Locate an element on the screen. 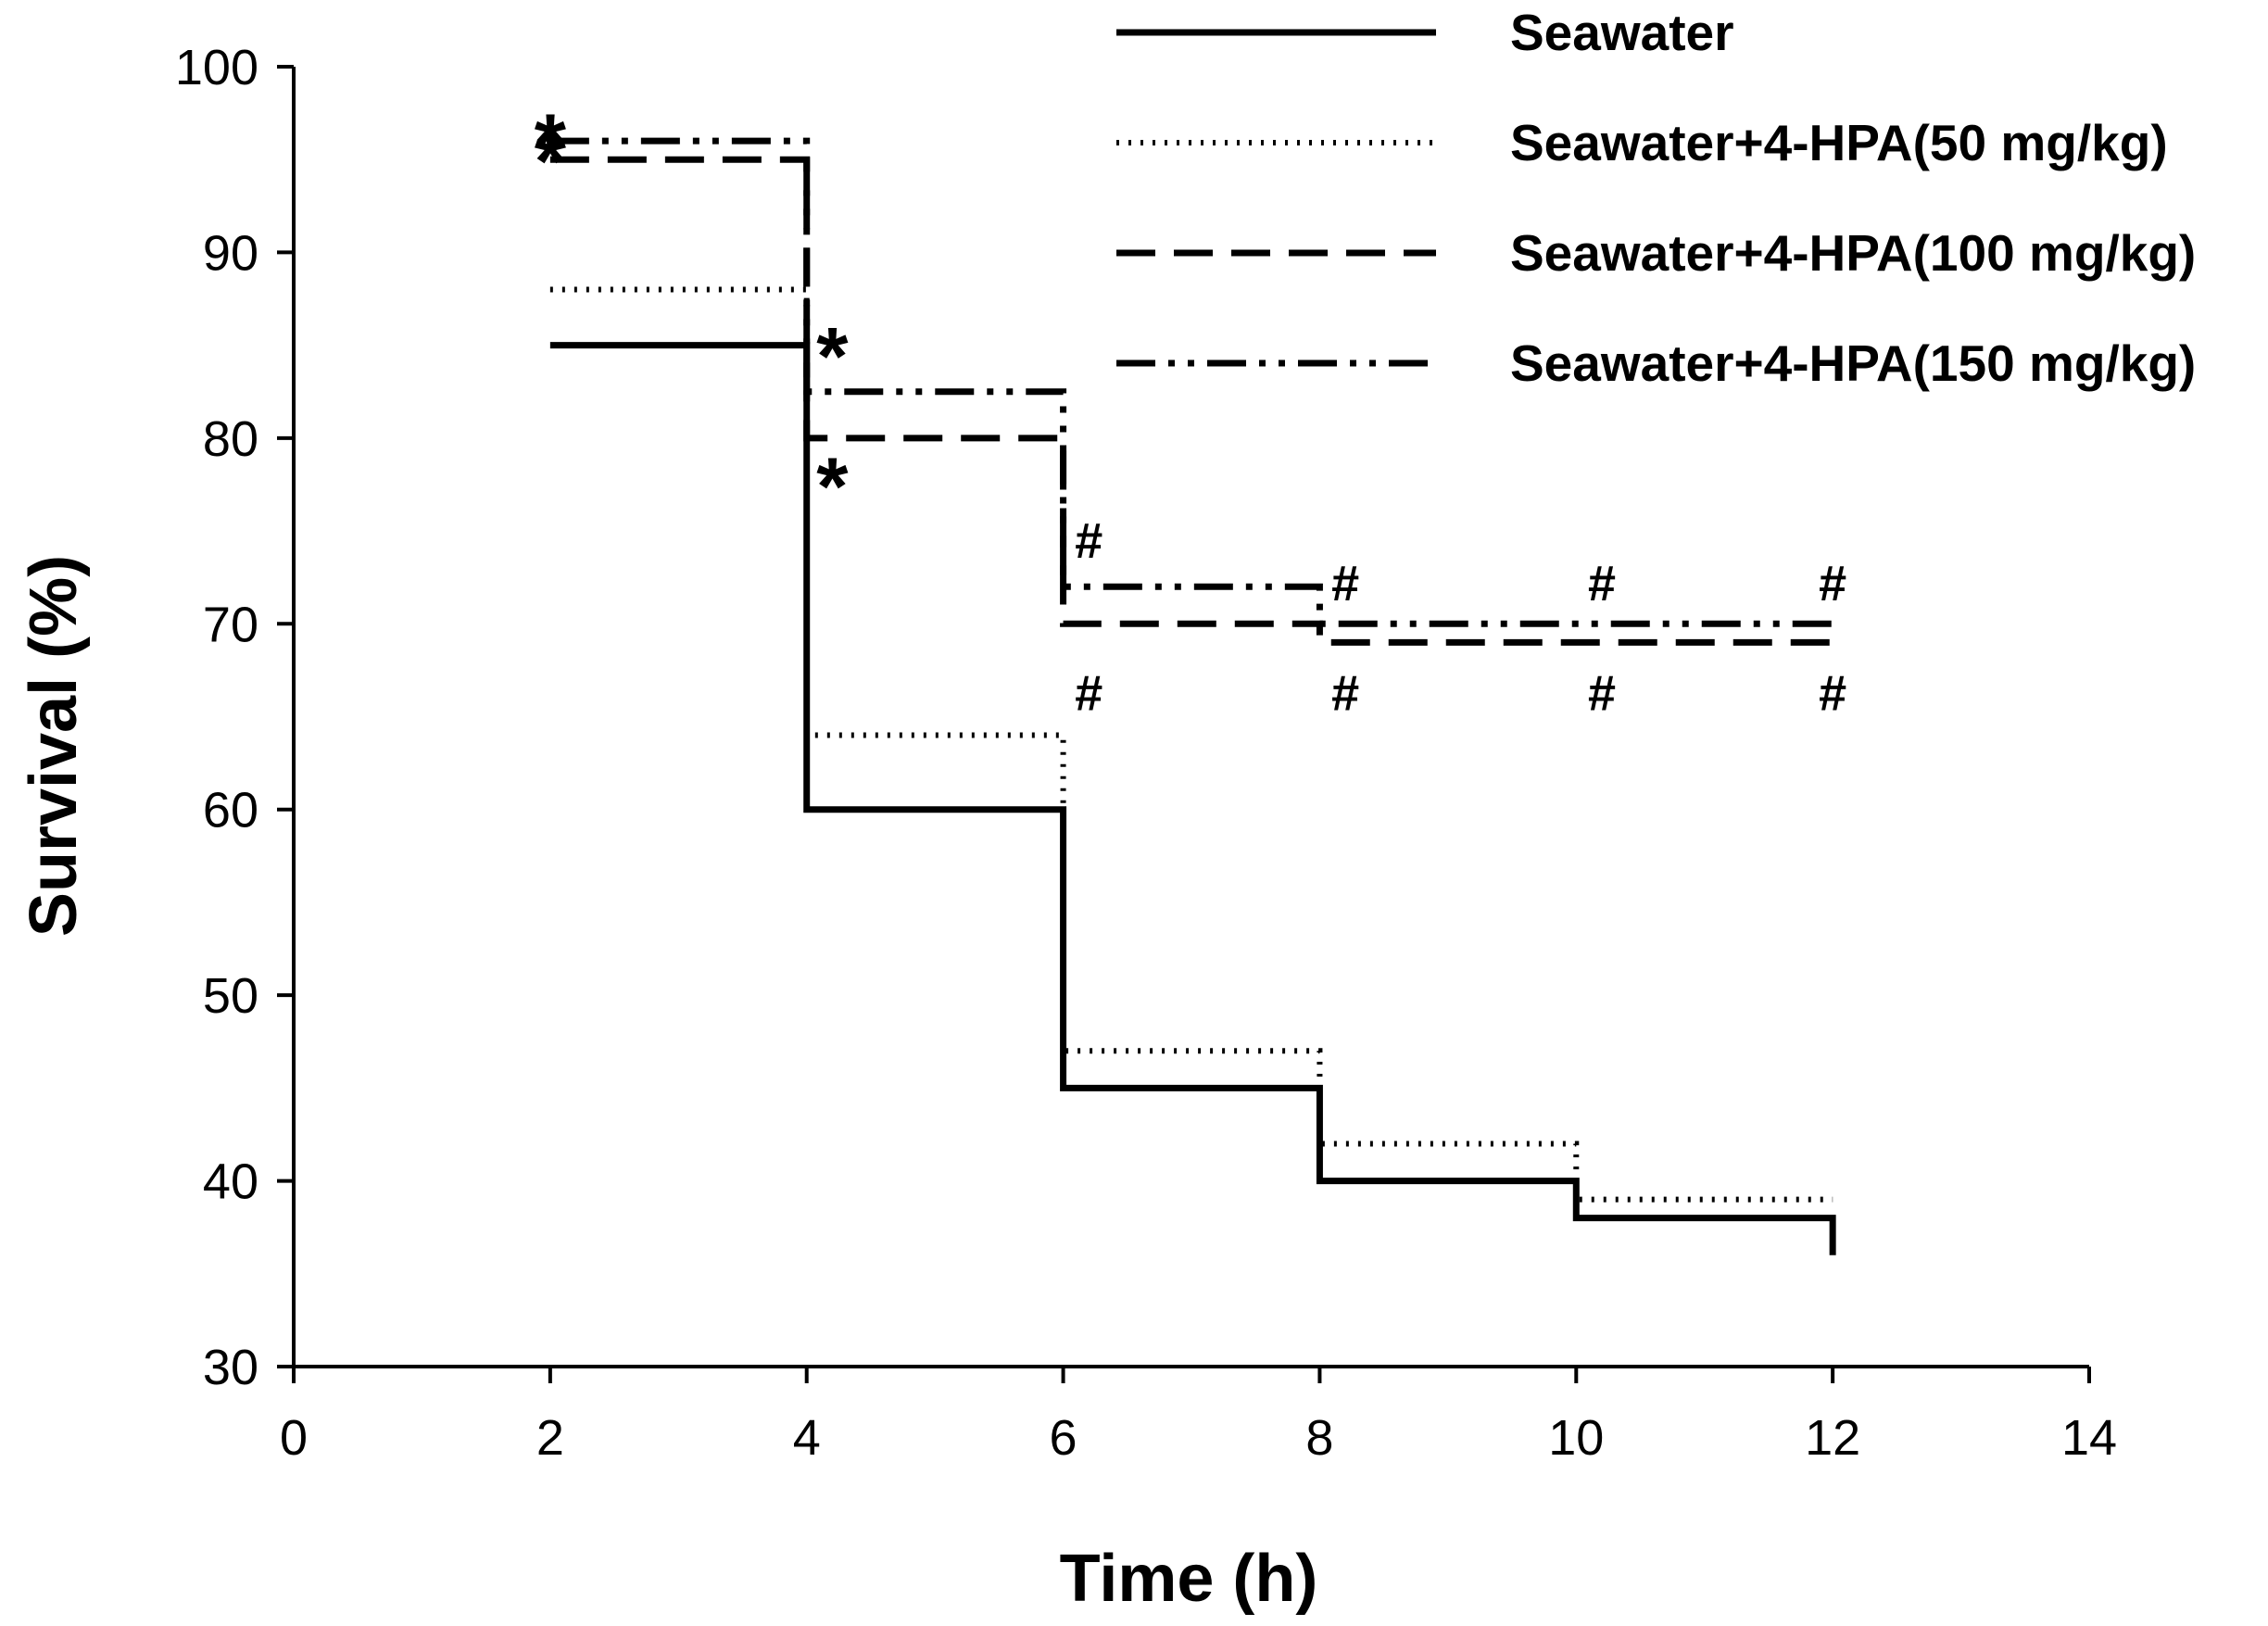 The image size is (2268, 1626). x-tick-label: 6 is located at coordinates (1063, 1438).